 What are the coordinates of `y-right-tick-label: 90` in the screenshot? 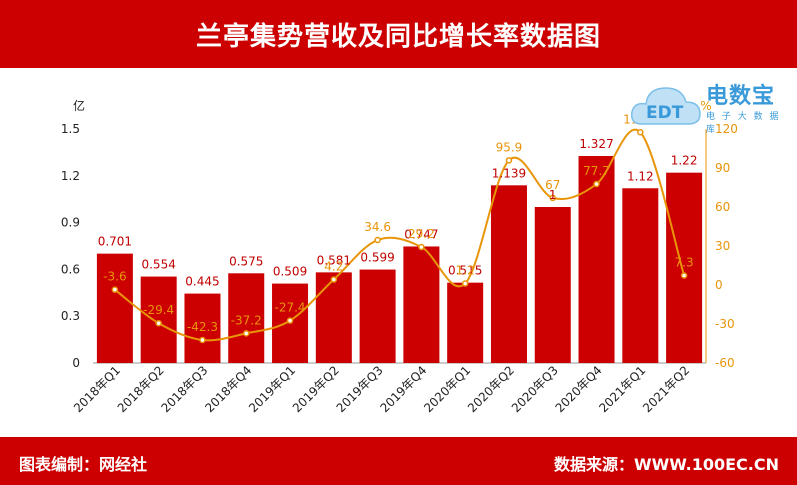 It's located at (722, 168).